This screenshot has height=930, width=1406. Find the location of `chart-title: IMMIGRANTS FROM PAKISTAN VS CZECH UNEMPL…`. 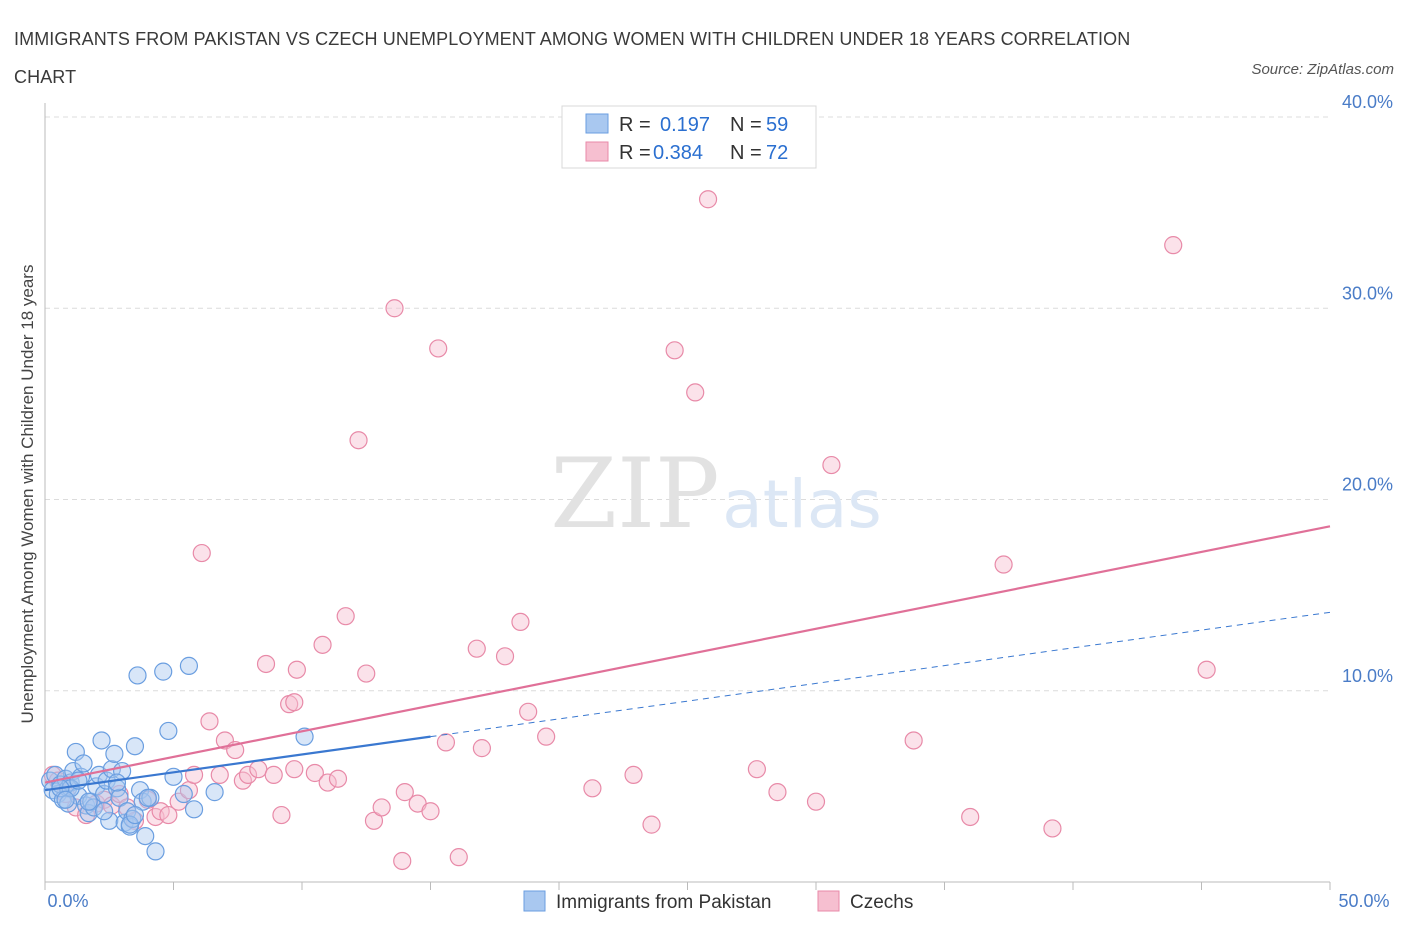

chart-title: IMMIGRANTS FROM PAKISTAN VS CZECH UNEMPL… is located at coordinates (572, 58).